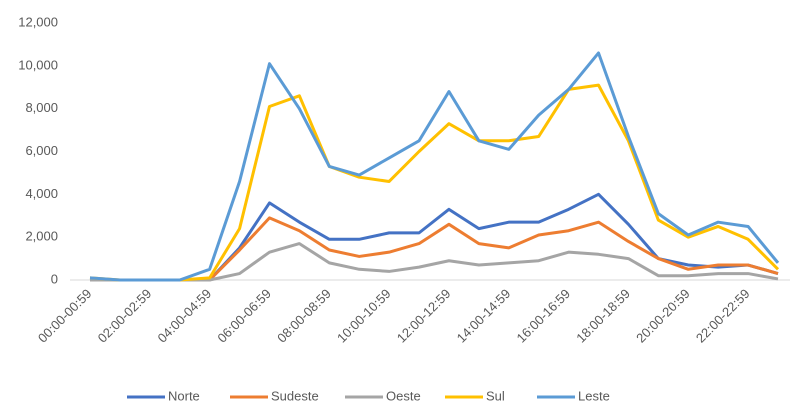  Describe the element at coordinates (184, 395) in the screenshot. I see `legend-label: Norte` at that location.